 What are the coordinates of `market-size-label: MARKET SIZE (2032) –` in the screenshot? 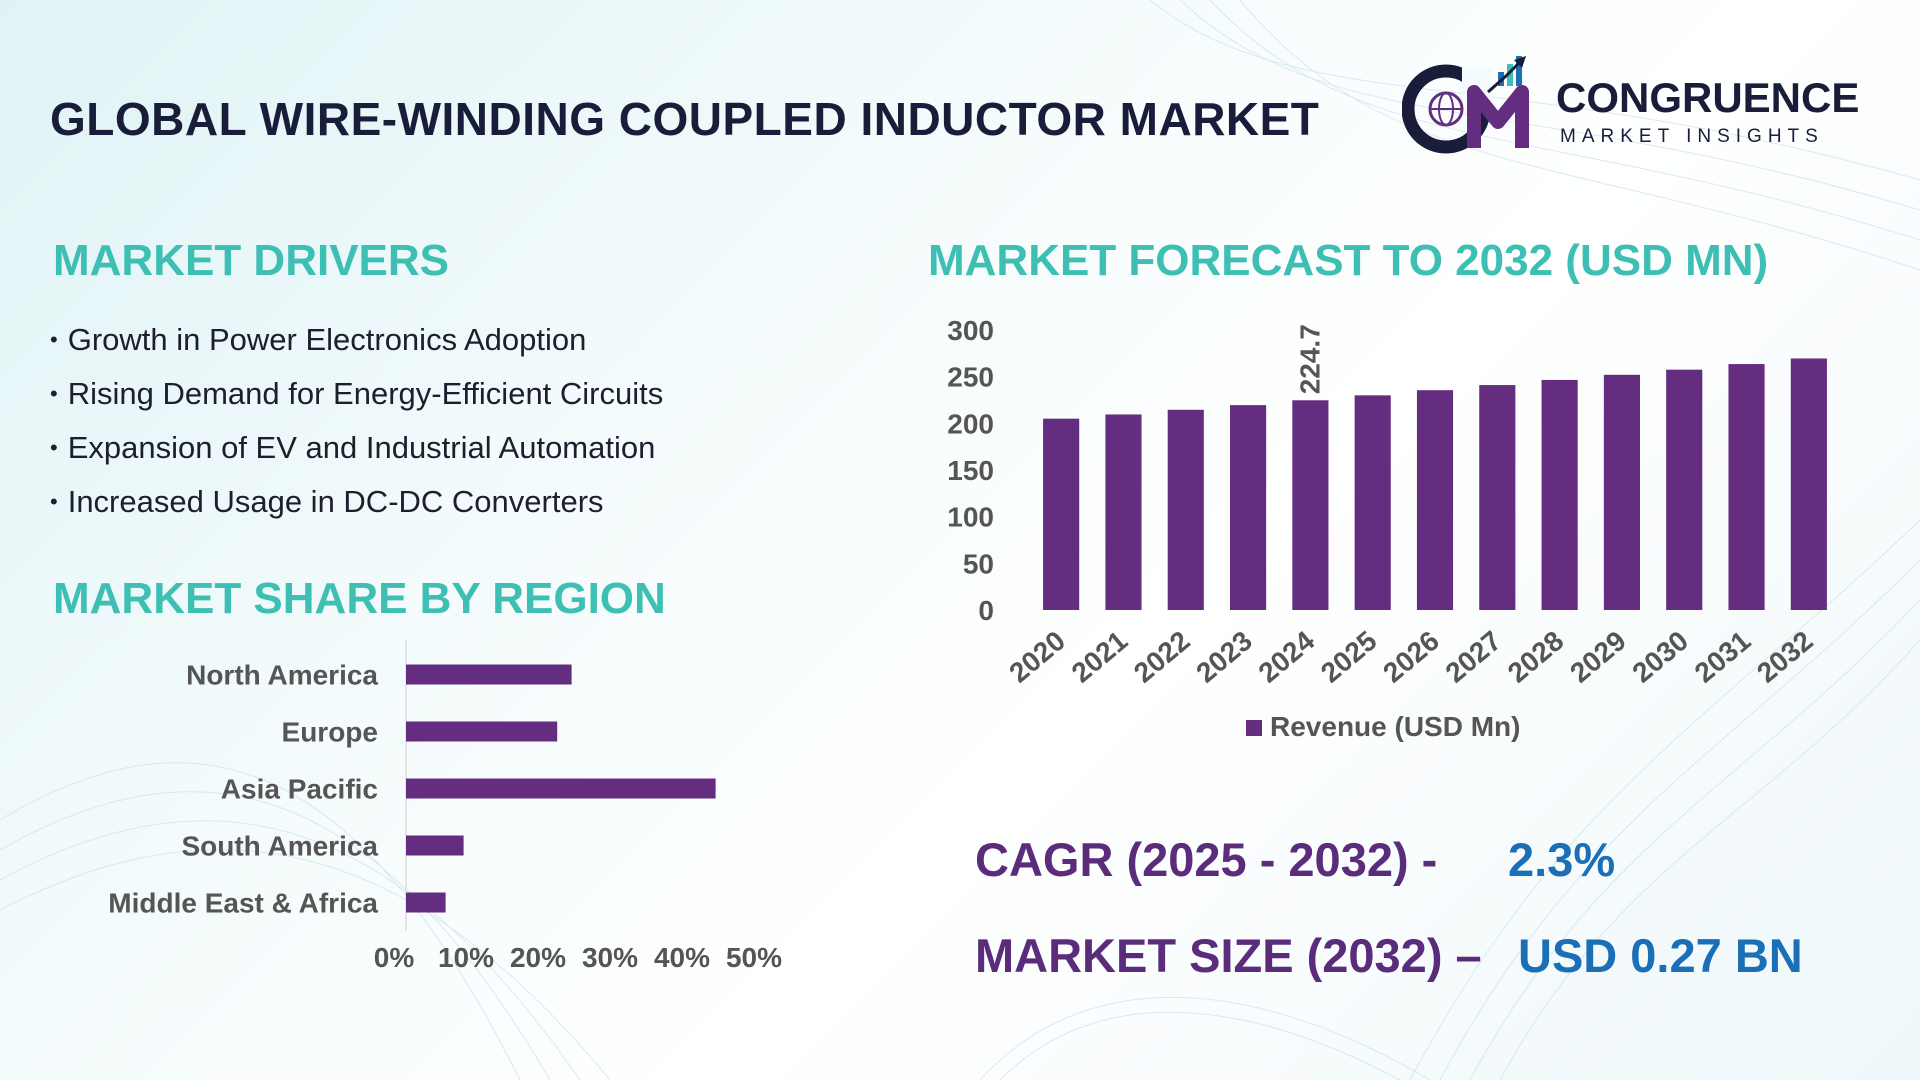 It's located at (1228, 955).